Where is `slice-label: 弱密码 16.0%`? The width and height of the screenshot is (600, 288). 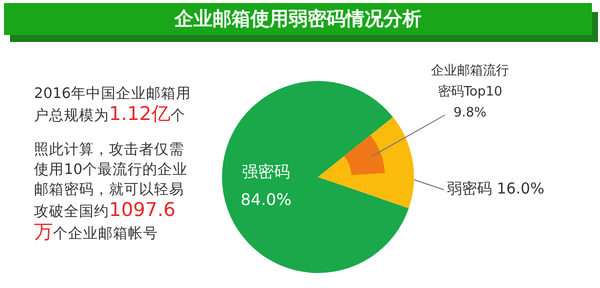 slice-label: 弱密码 16.0% is located at coordinates (495, 189).